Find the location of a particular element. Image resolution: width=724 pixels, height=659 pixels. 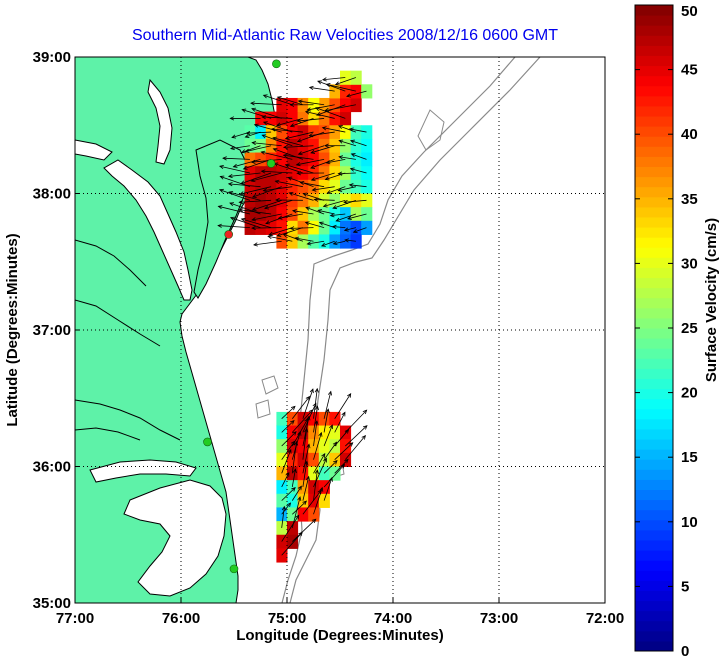

radar-stations is located at coordinates (242, 316).